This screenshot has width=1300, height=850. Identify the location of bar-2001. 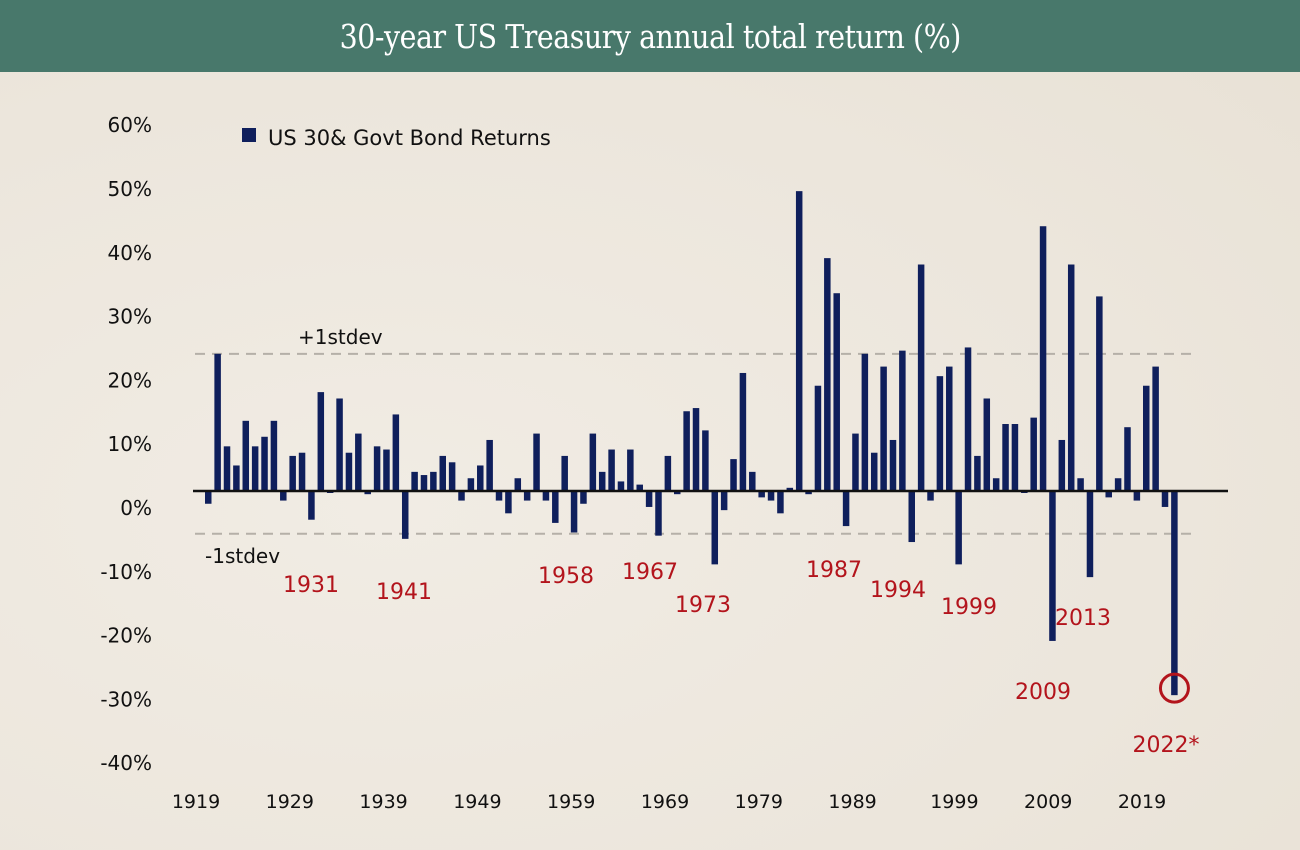
(977, 473).